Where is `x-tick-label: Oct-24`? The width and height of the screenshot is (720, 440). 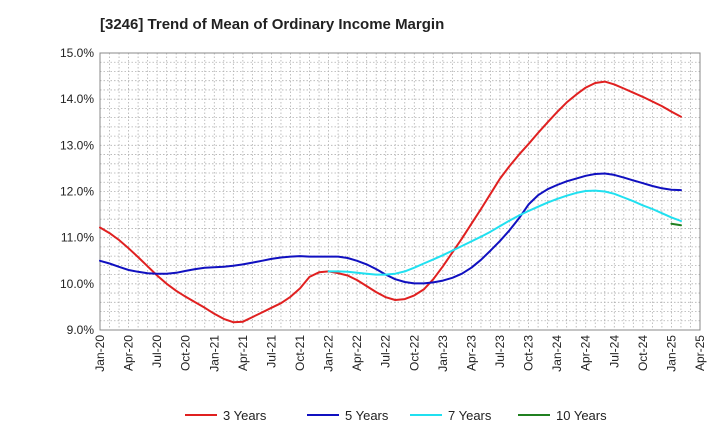
x-tick-label: Oct-24 is located at coordinates (643, 353).